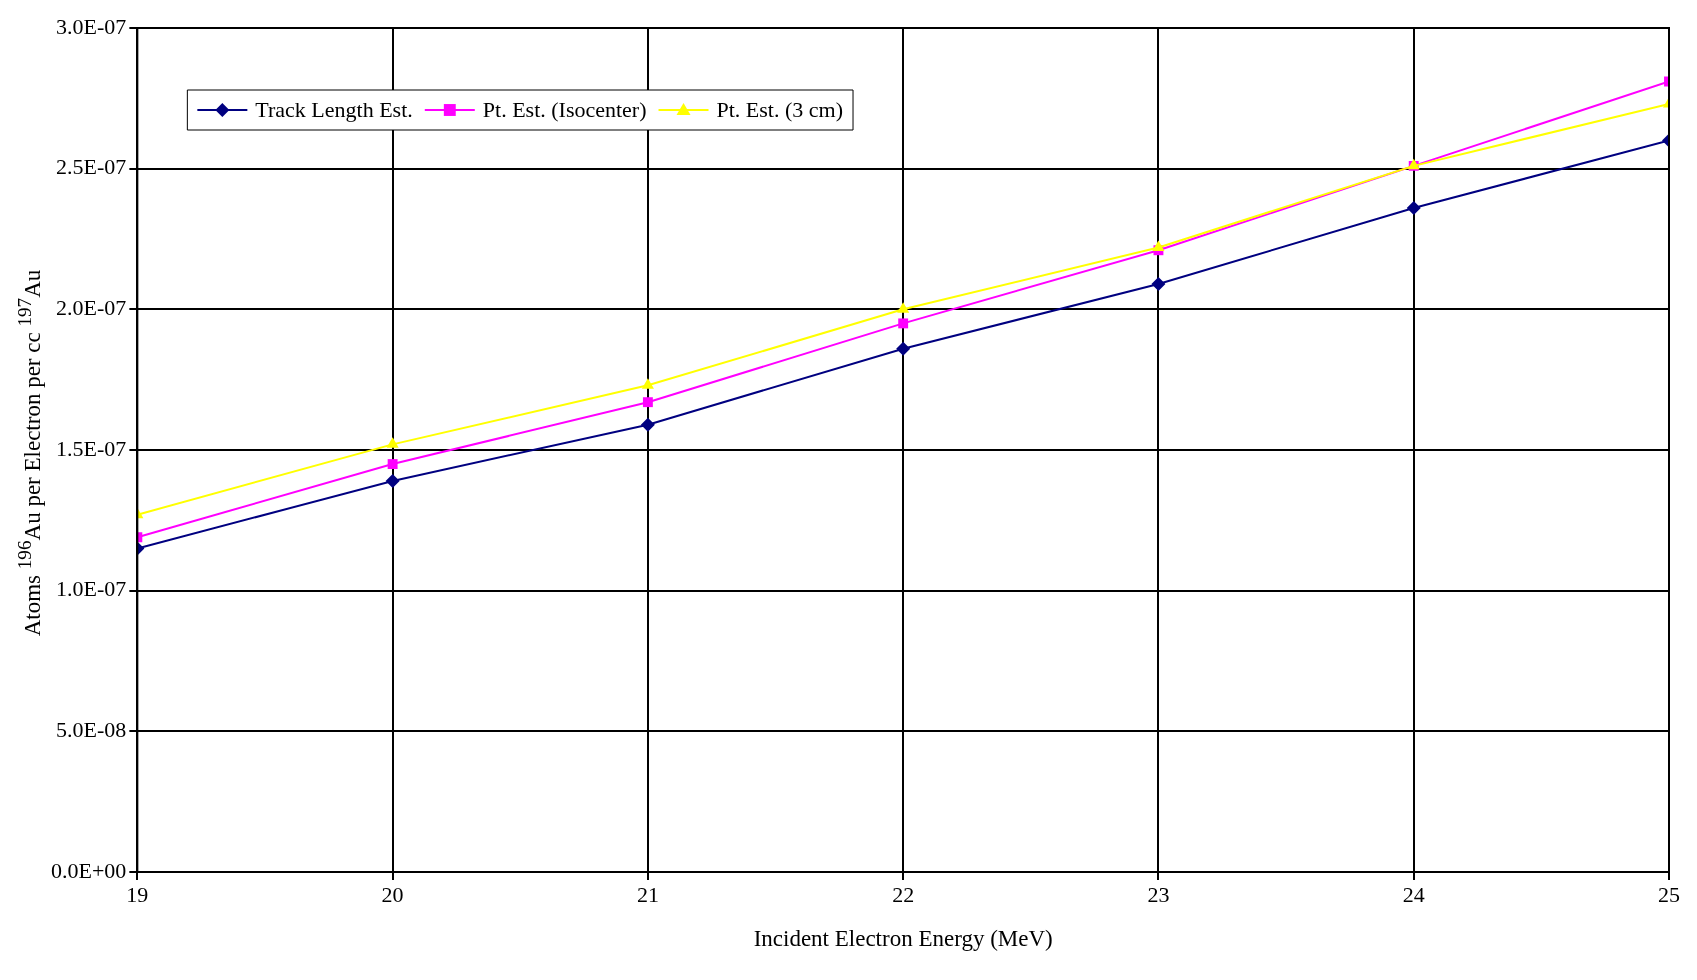 The image size is (1697, 980). I want to click on y-tick-label: 3.0E-07, so click(91, 26).